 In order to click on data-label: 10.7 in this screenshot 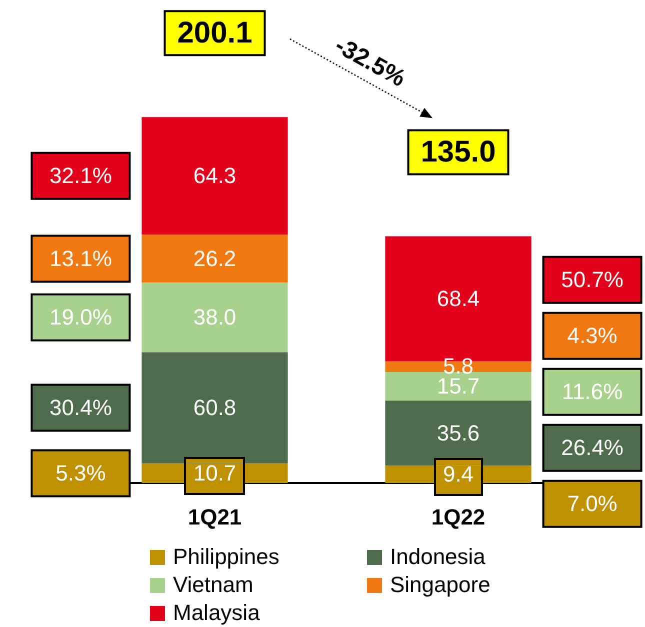, I will do `click(214, 473)`.